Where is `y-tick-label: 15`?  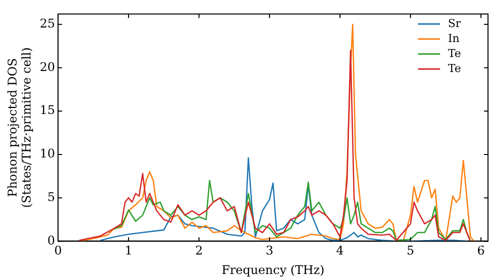 y-tick-label: 15 is located at coordinates (48, 110).